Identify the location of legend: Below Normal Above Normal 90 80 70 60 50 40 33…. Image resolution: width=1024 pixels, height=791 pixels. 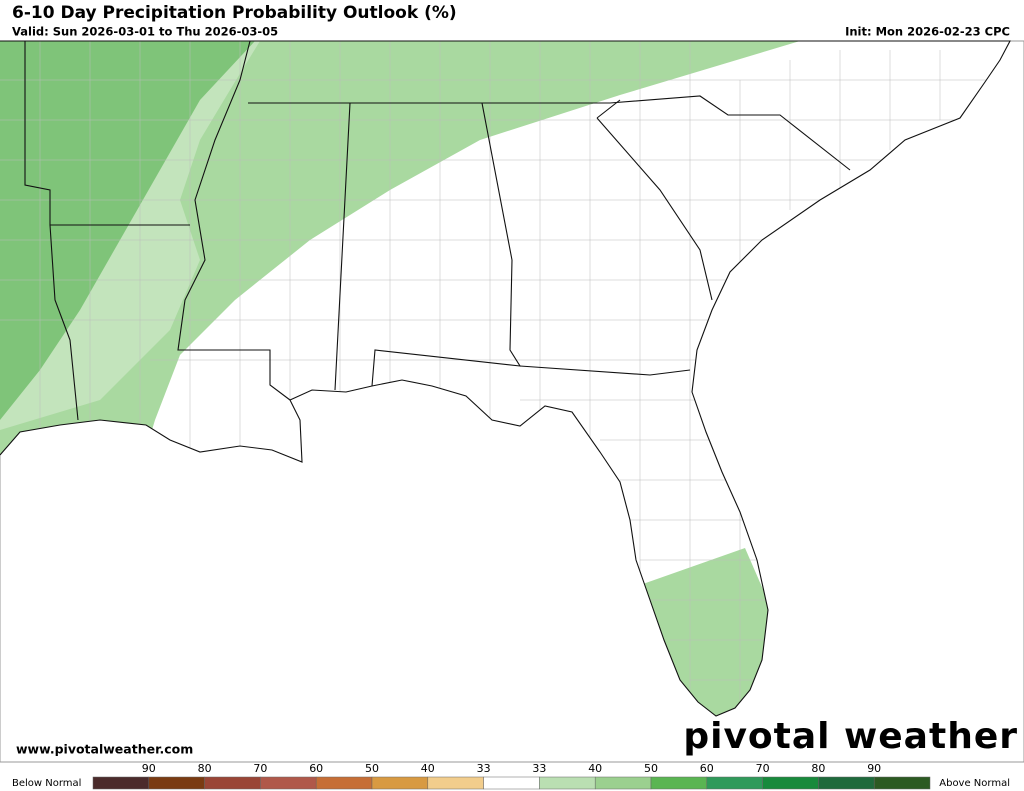
(511, 776).